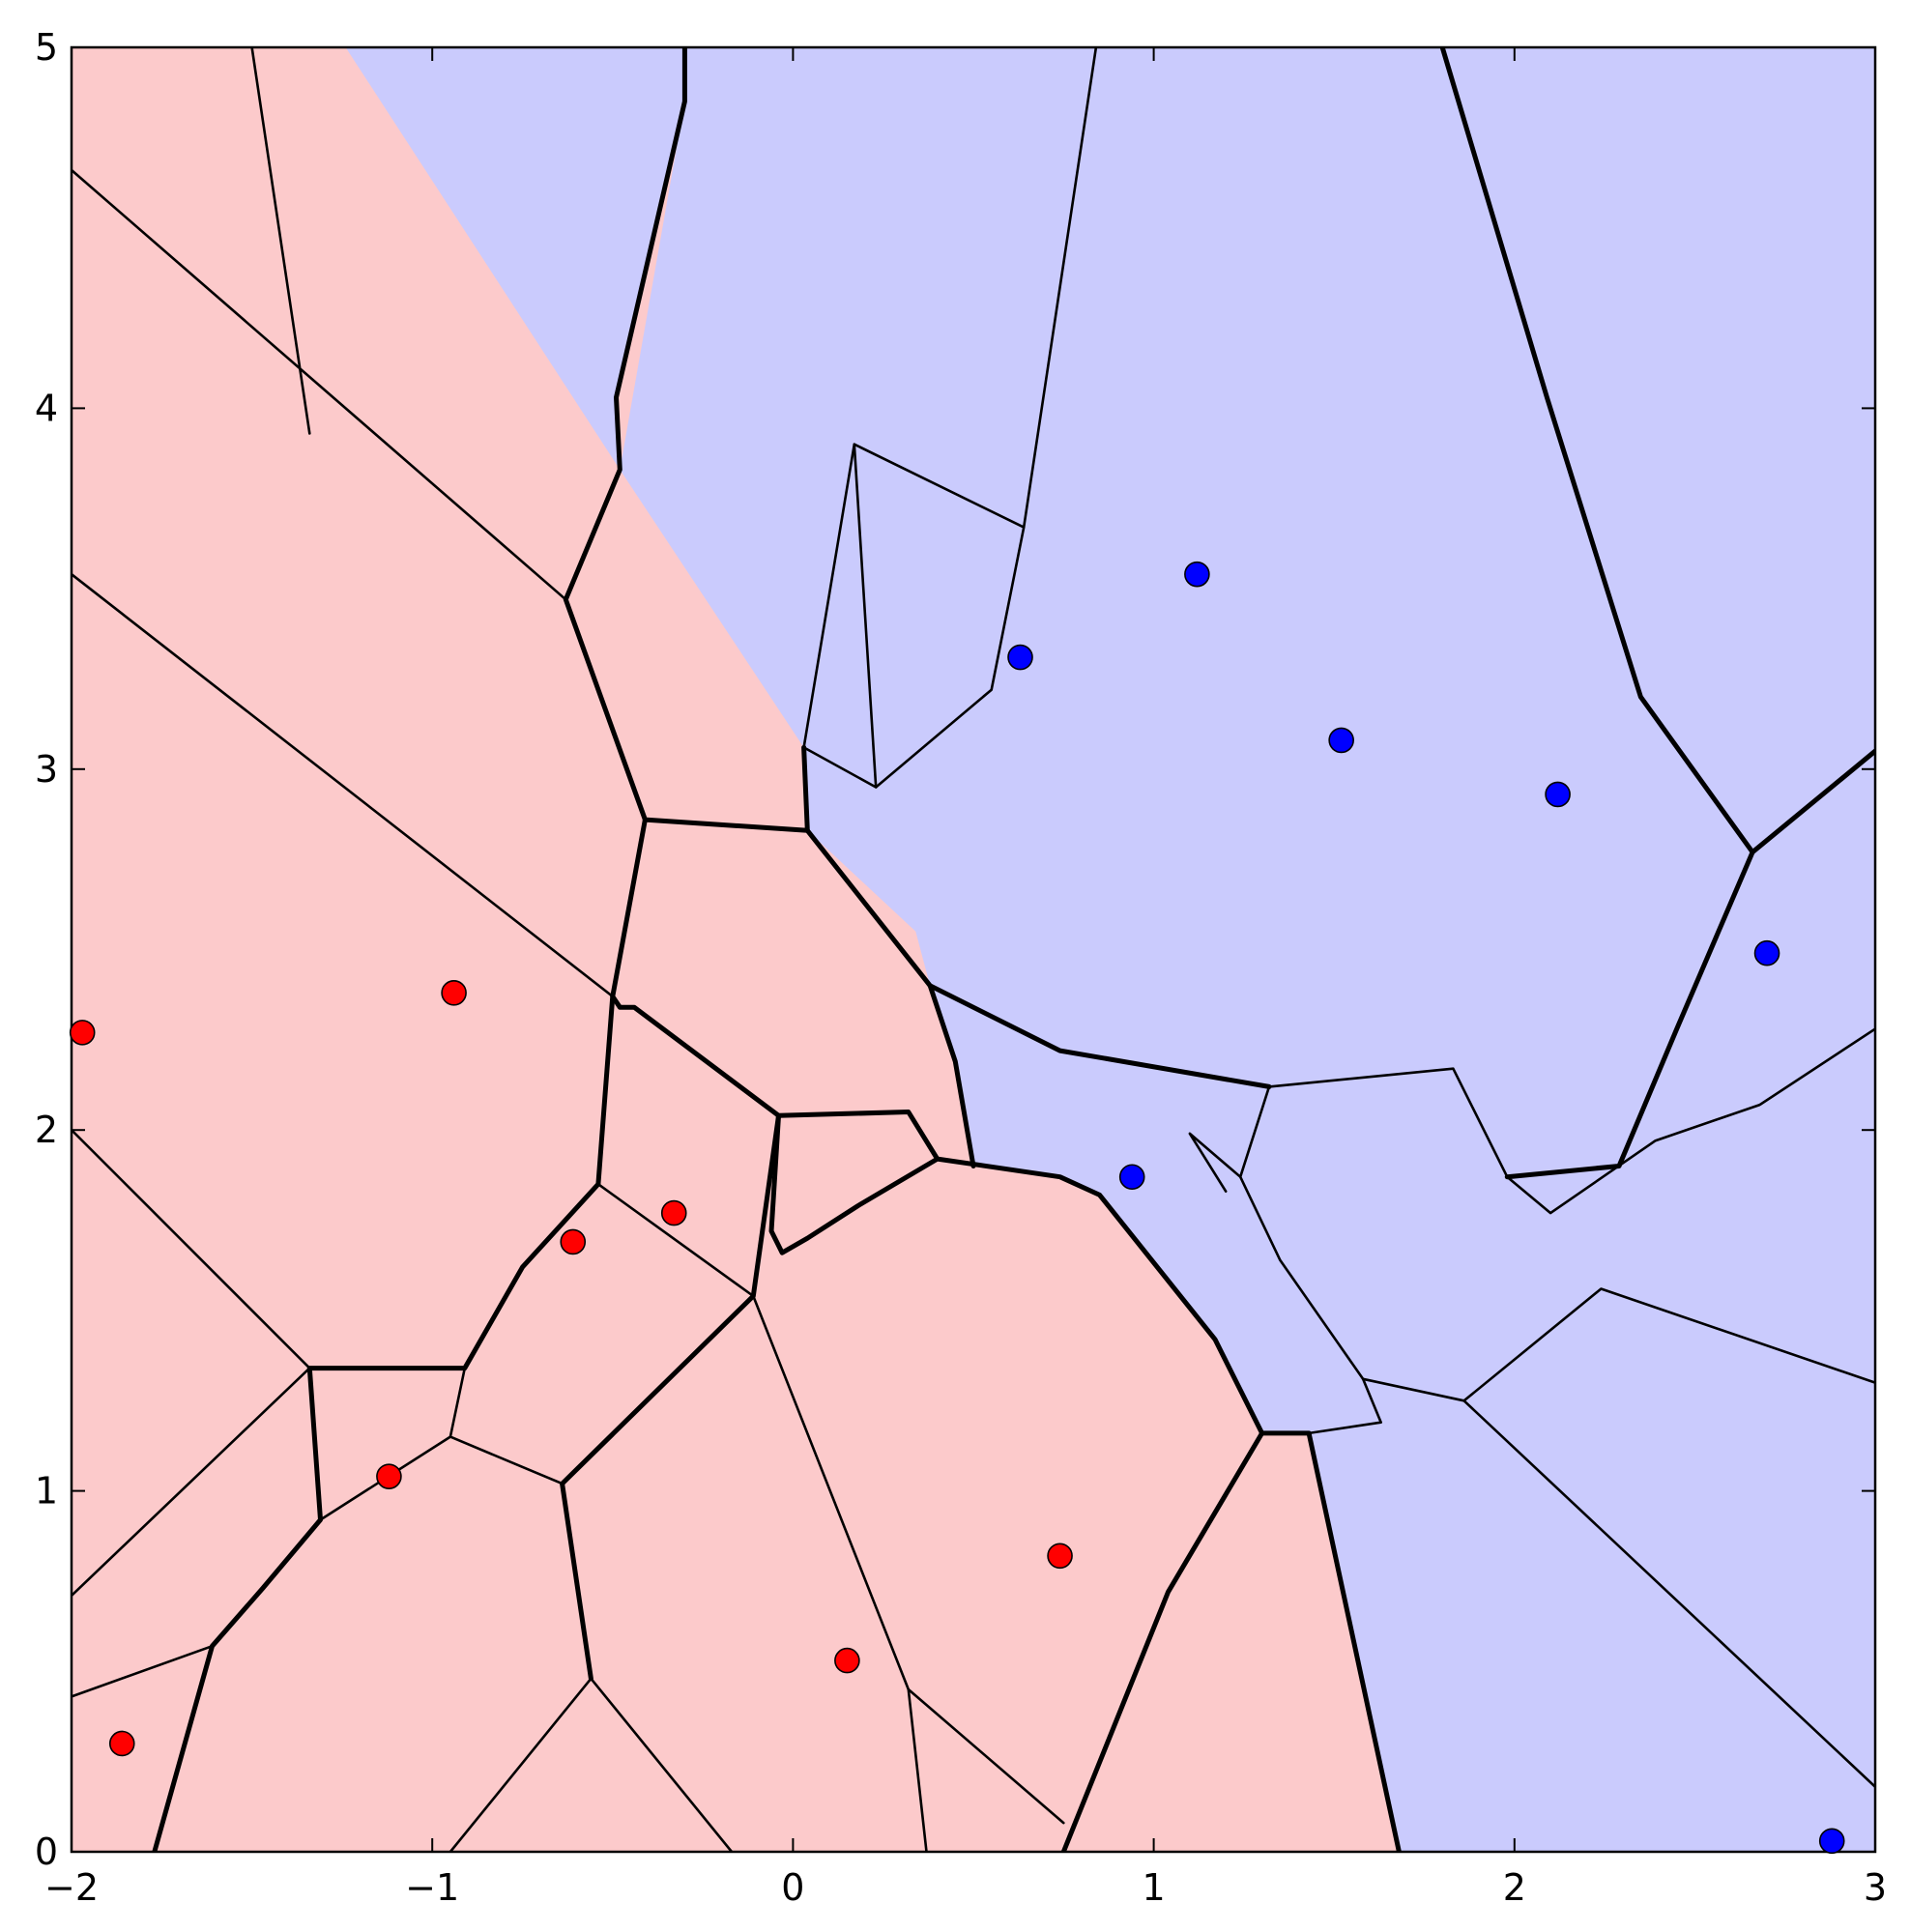 This screenshot has width=1910, height=1932. Describe the element at coordinates (792, 1887) in the screenshot. I see `x-tick-label-2: 0` at that location.